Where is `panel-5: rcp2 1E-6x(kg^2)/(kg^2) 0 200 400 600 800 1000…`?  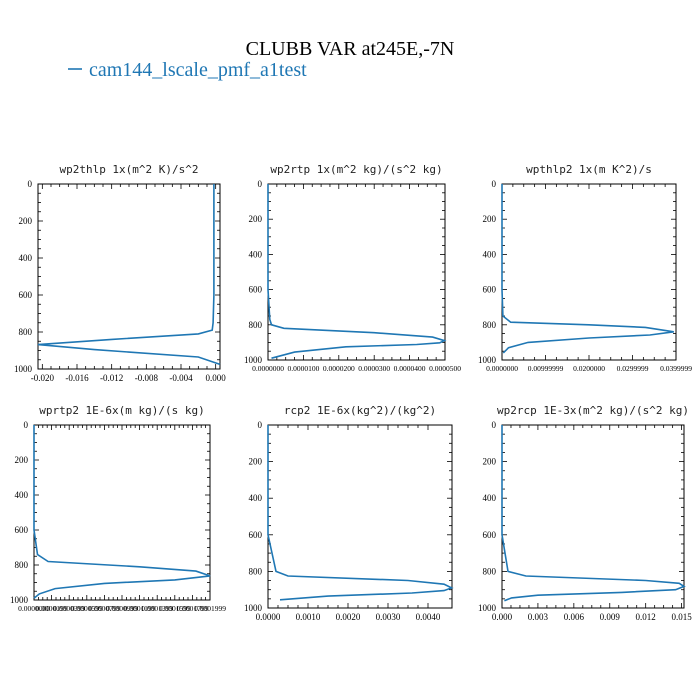 panel-5: rcp2 1E-6x(kg^2)/(kg^2) 0 200 400 600 800 1000… is located at coordinates (349, 513).